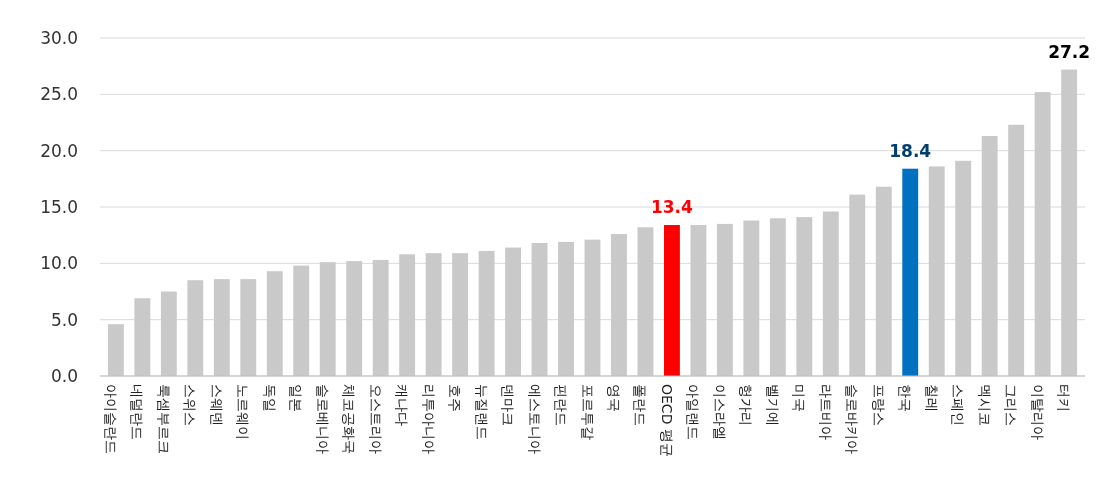  I want to click on y-tick-label: 30.0, so click(59, 37).